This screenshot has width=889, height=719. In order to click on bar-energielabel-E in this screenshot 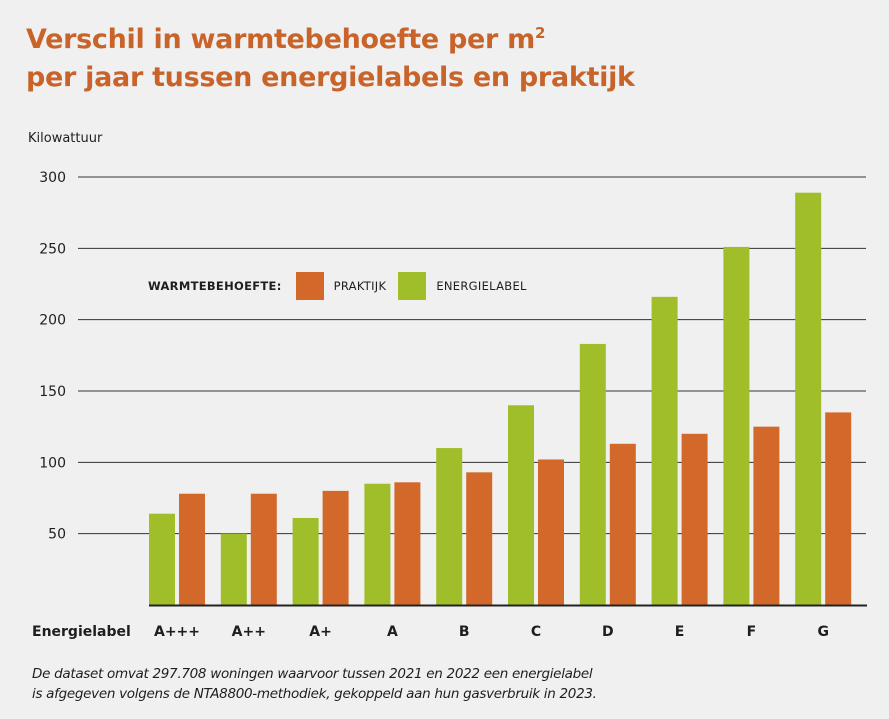, I will do `click(664, 450)`.